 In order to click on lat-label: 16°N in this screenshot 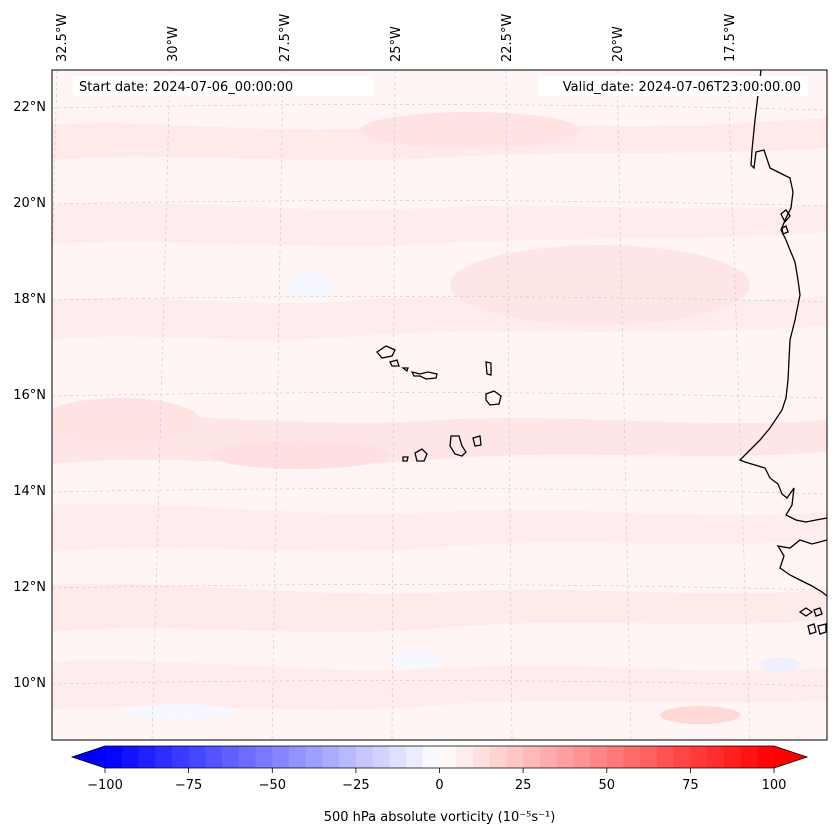, I will do `click(29, 395)`.